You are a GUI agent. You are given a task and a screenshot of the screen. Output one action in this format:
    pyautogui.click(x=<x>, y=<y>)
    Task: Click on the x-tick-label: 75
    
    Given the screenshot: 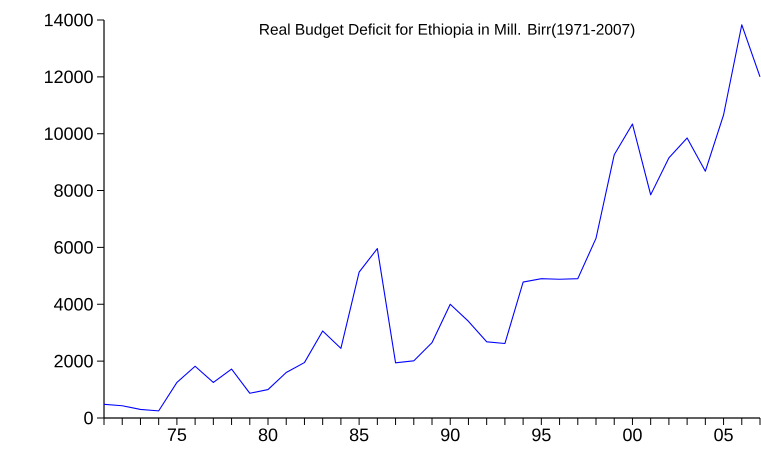 What is the action you would take?
    pyautogui.click(x=177, y=435)
    